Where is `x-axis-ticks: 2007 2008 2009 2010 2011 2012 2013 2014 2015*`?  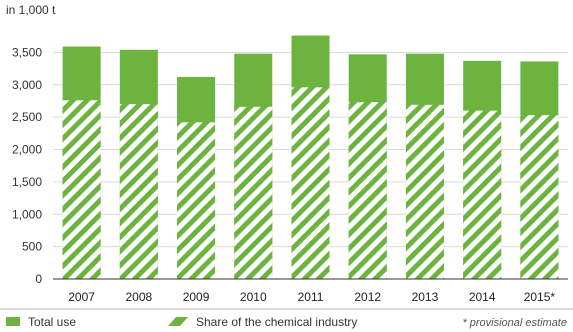
x-axis-ticks: 2007 2008 2009 2010 2011 2012 2013 2014 2015* is located at coordinates (311, 297).